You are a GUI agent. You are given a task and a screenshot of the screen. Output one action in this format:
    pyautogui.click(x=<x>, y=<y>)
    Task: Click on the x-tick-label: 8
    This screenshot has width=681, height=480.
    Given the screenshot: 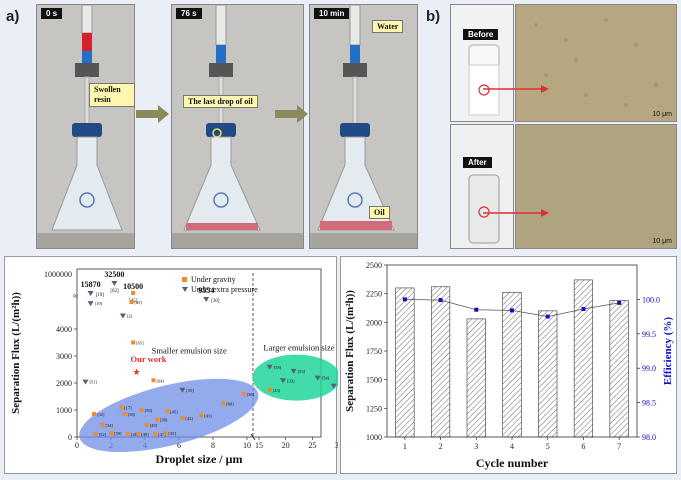 What is the action you would take?
    pyautogui.click(x=213, y=445)
    